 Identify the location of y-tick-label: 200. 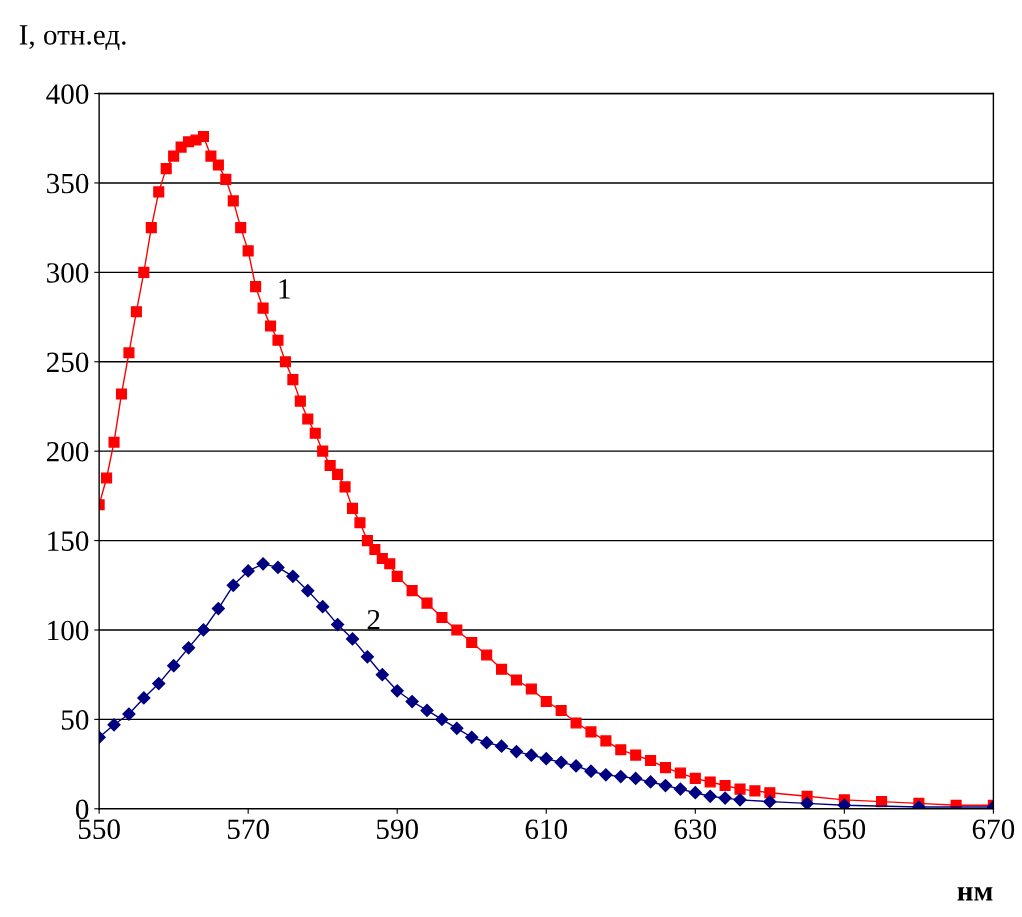
(67, 451).